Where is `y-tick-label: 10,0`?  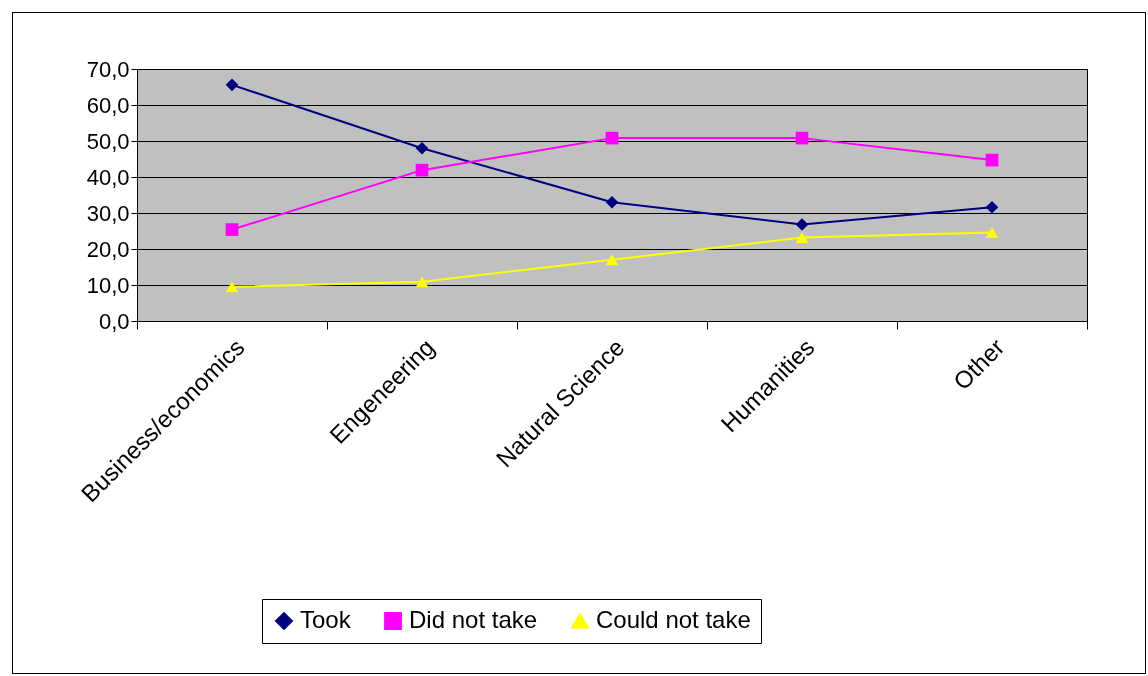
y-tick-label: 10,0 is located at coordinates (108, 285).